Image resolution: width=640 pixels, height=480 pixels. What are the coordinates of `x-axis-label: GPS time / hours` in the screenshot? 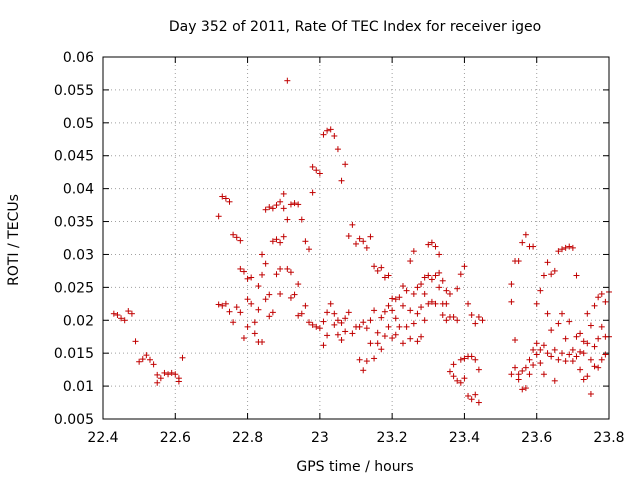 It's located at (354, 467).